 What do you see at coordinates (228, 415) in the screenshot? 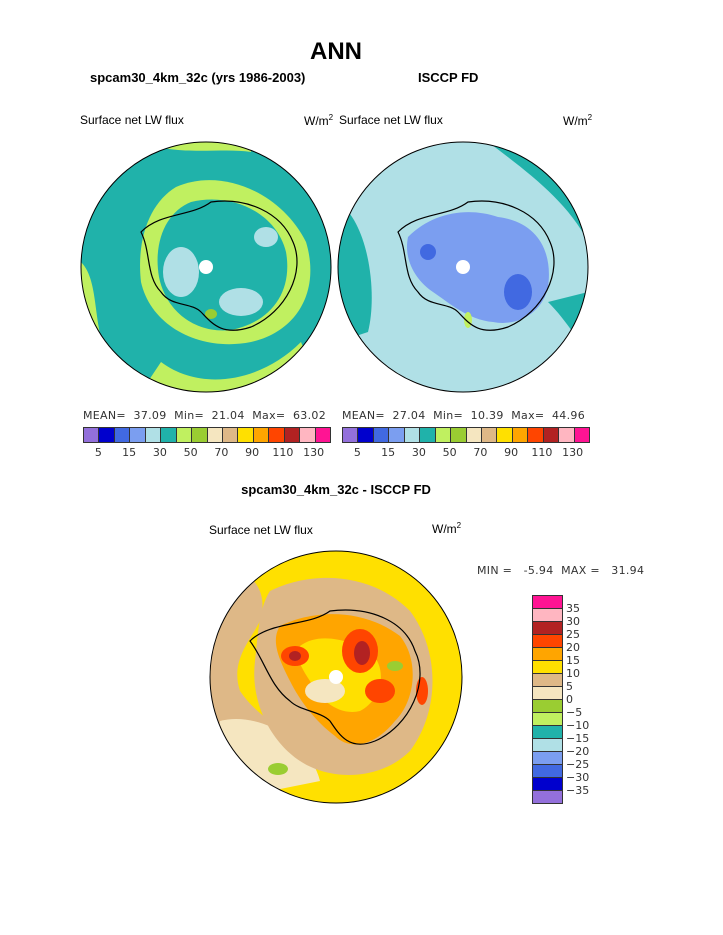
I see `min-value: 21.04` at bounding box center [228, 415].